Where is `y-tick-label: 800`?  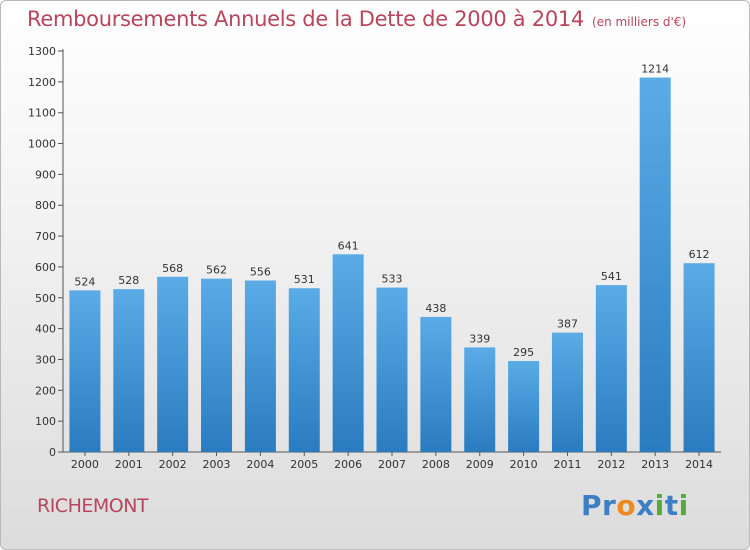 y-tick-label: 800 is located at coordinates (45, 205).